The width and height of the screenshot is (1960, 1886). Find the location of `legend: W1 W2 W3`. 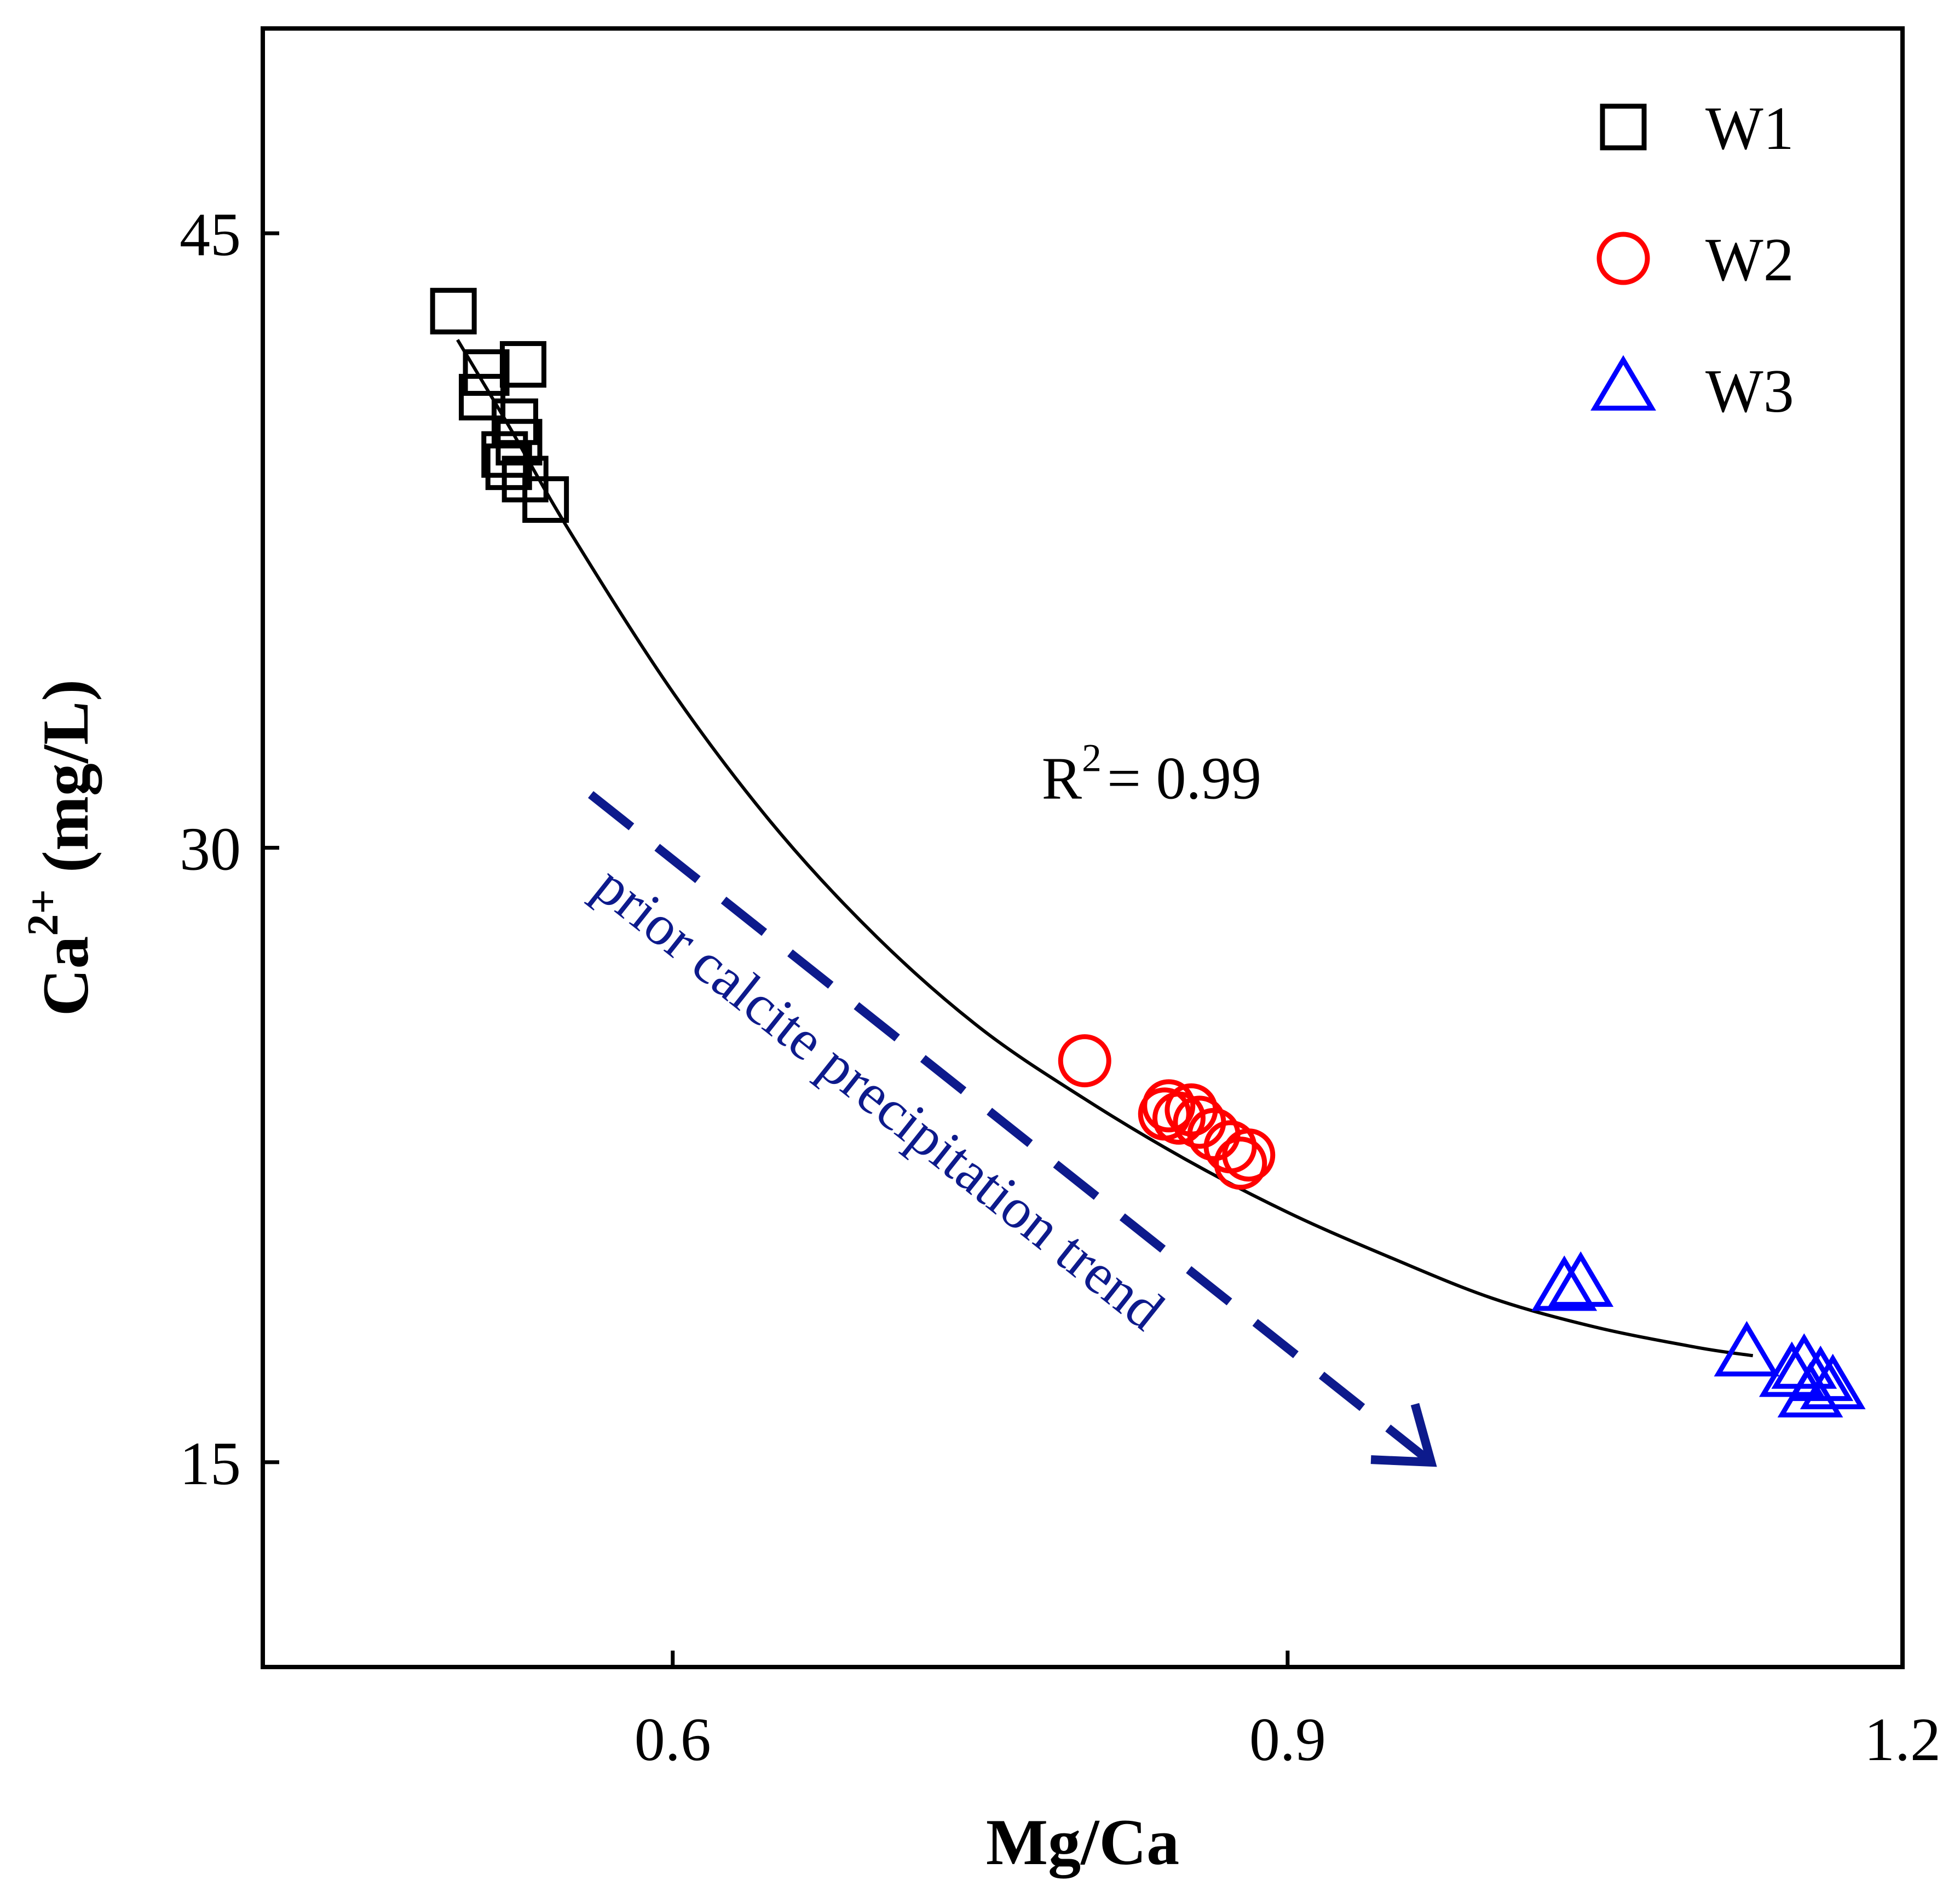

legend: W1 W2 W3 is located at coordinates (1692, 260).